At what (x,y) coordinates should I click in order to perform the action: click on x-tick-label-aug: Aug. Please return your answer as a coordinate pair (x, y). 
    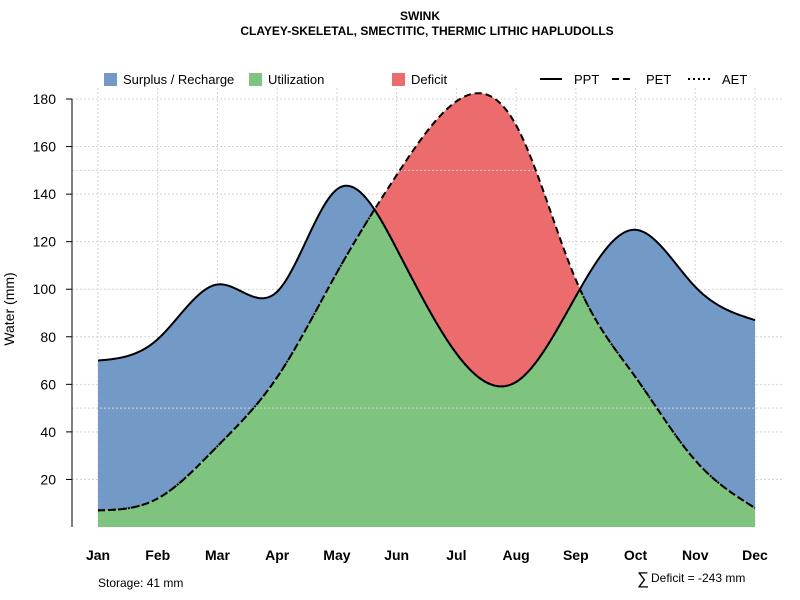
    Looking at the image, I should click on (515, 555).